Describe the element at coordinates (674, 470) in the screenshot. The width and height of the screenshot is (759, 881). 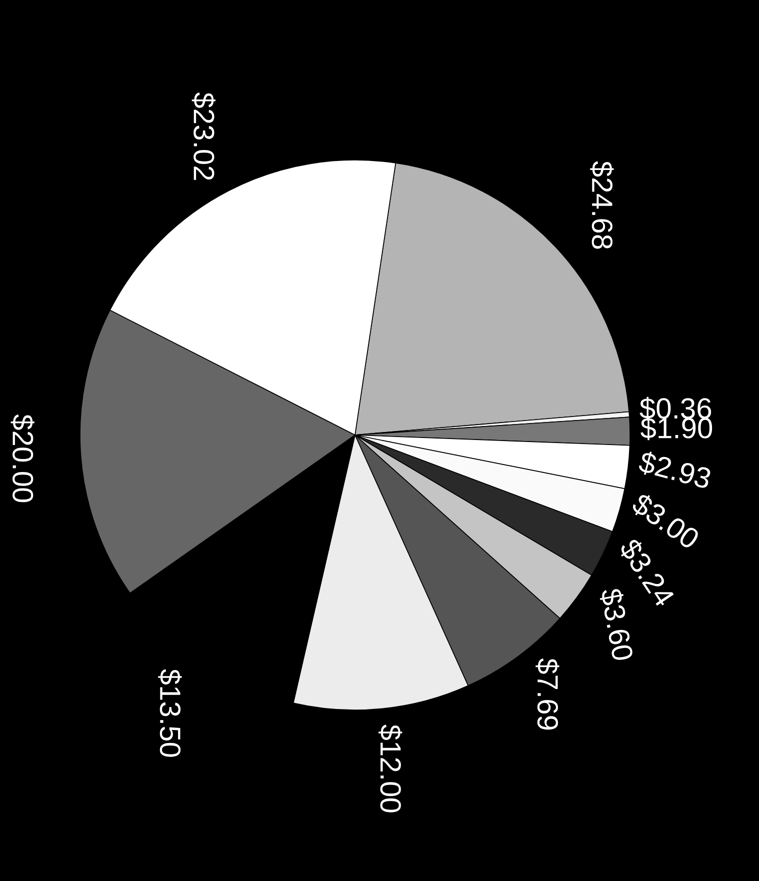
I see `slice-label: $2.93` at that location.